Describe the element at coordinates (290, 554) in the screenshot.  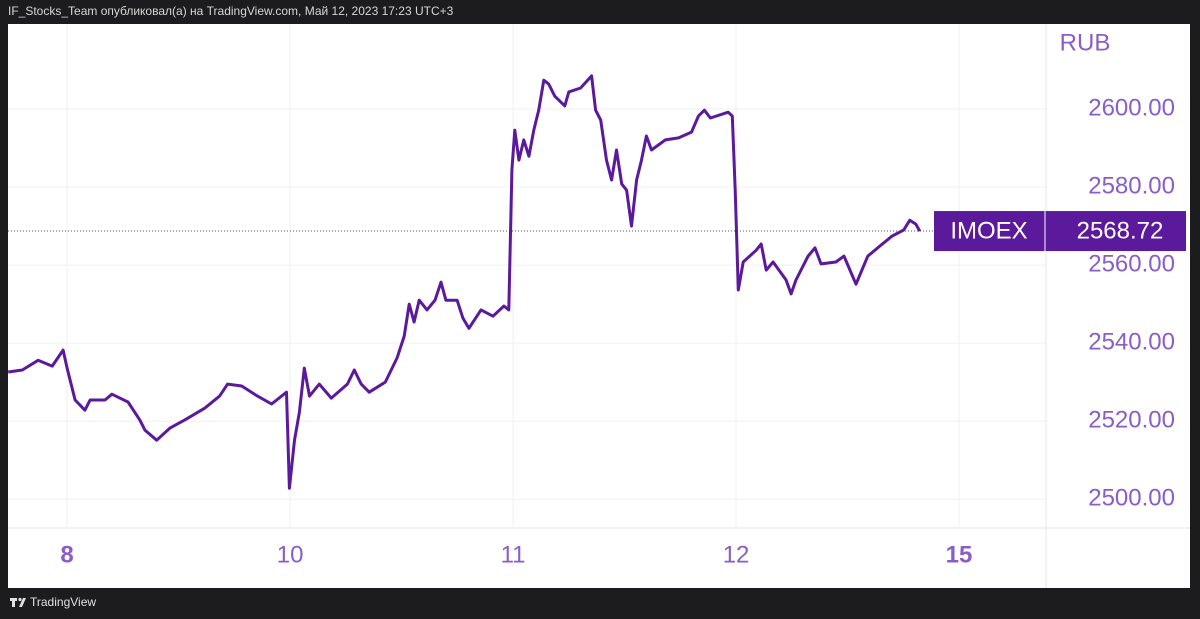
I see `x-tick-label: 10` at that location.